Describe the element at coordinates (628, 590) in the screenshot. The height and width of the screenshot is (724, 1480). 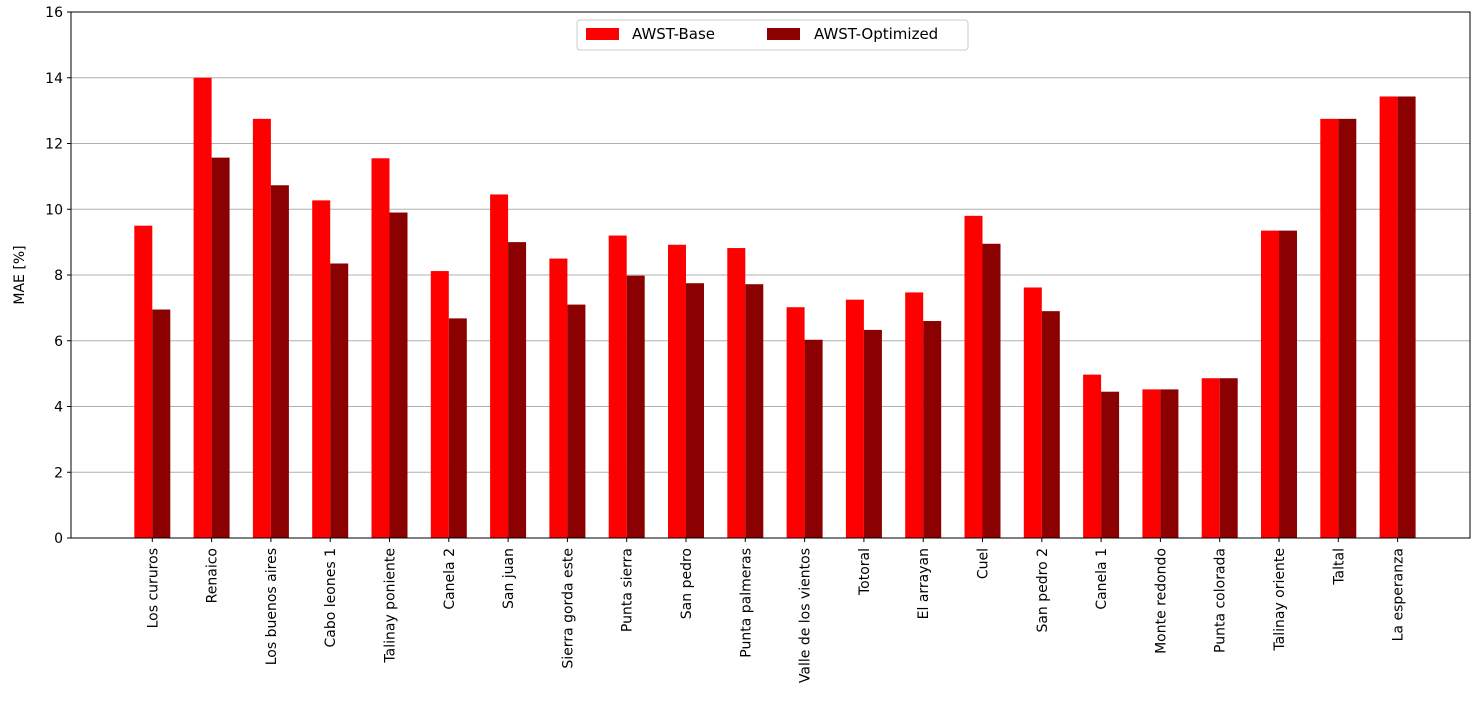
I see `x-tick-label: Punta sierra` at that location.